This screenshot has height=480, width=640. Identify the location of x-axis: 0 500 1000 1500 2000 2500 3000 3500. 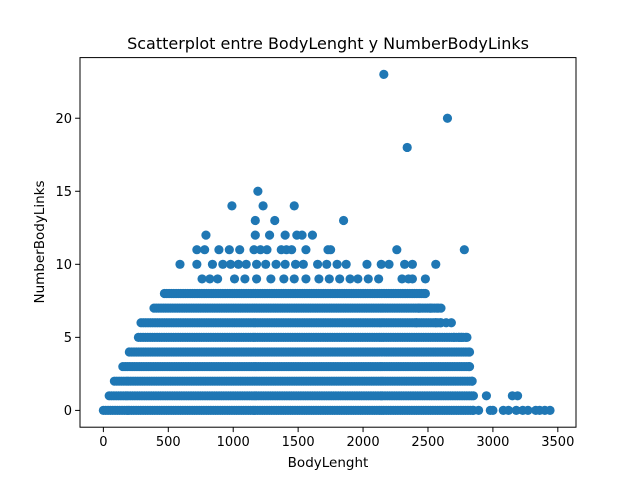
(336, 438).